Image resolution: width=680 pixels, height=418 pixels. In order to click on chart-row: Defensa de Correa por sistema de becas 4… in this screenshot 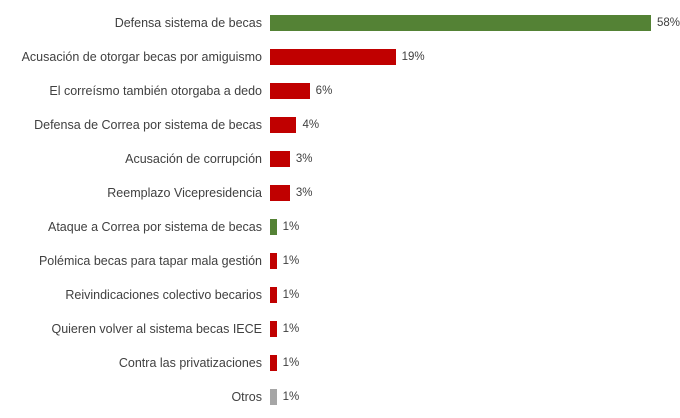, I will do `click(340, 125)`.